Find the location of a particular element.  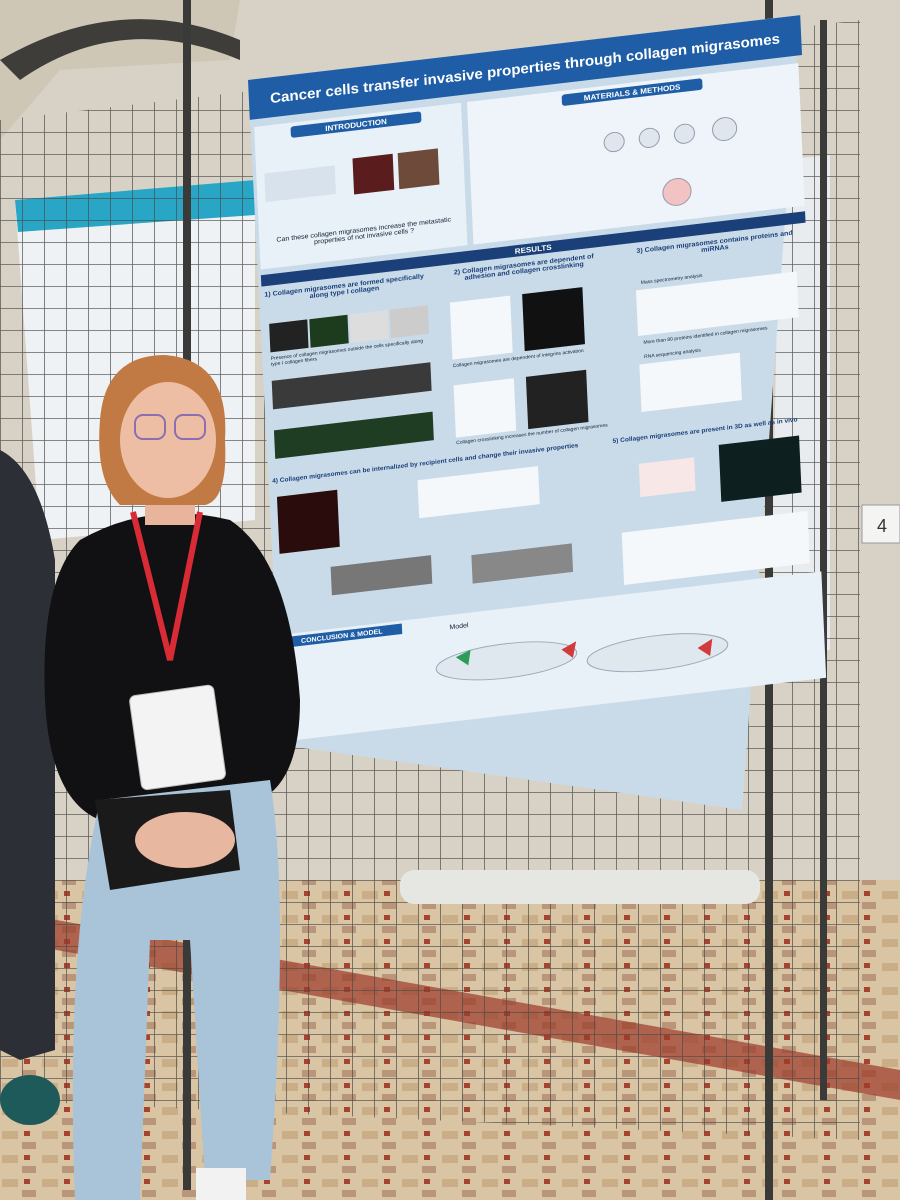

fringe is located at coordinates (165, 383).